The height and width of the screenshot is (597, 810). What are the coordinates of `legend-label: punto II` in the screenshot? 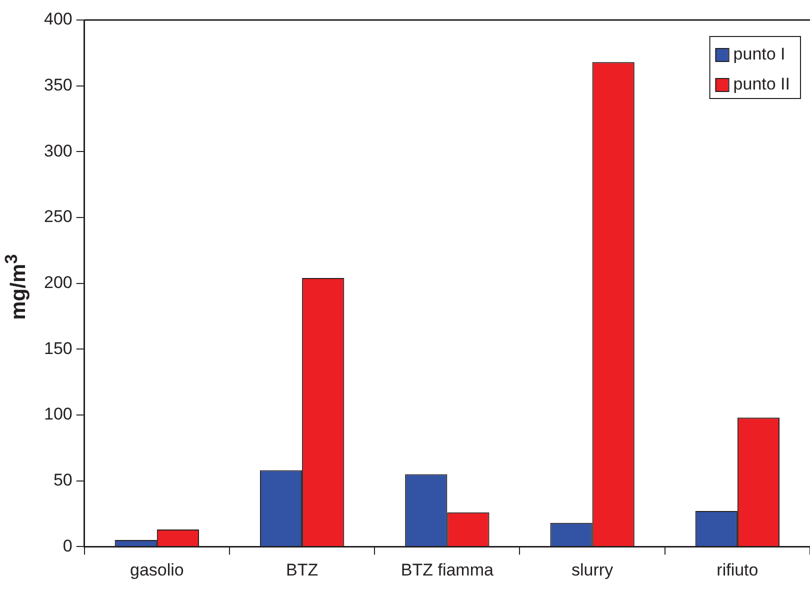 It's located at (761, 84).